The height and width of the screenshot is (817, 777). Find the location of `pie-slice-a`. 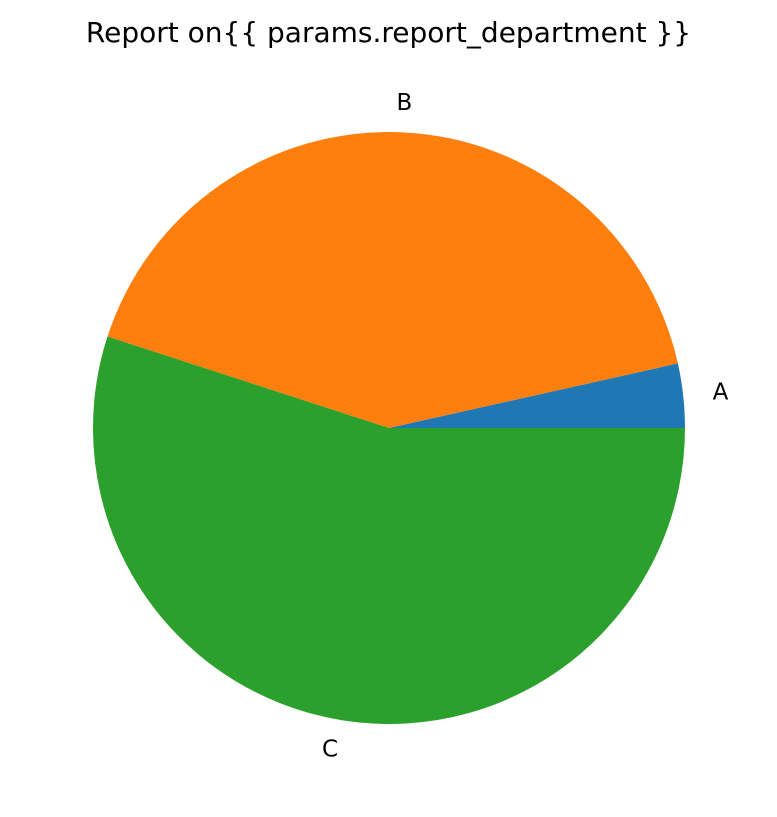

pie-slice-a is located at coordinates (537, 395).